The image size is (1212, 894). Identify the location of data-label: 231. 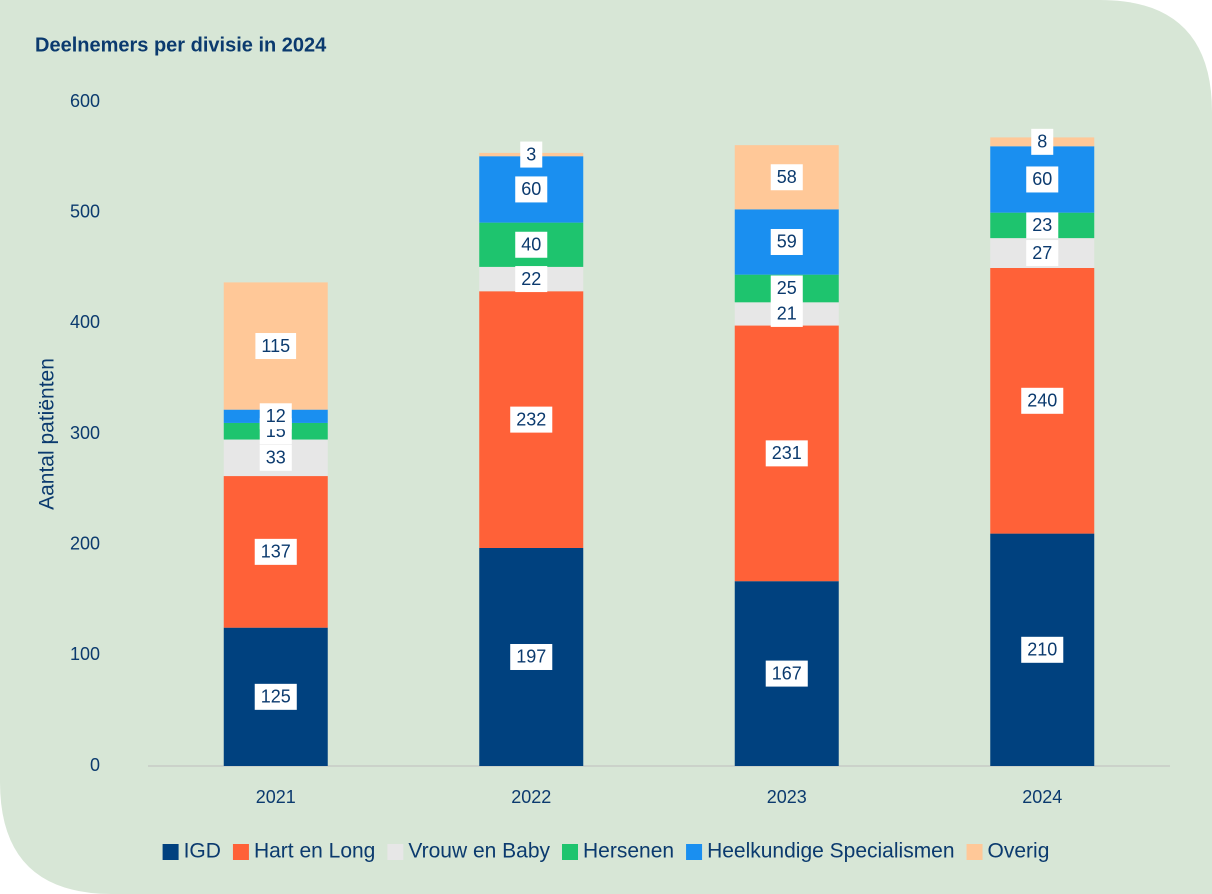
(786, 453).